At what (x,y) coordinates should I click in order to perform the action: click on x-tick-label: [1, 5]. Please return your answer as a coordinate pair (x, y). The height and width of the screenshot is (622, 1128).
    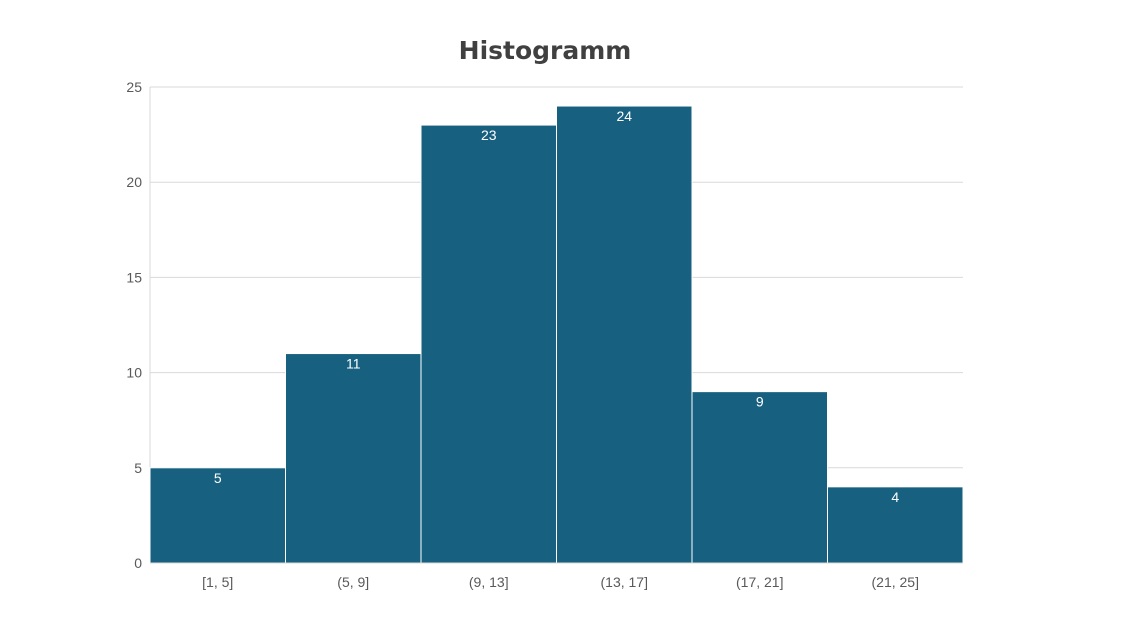
    Looking at the image, I should click on (217, 582).